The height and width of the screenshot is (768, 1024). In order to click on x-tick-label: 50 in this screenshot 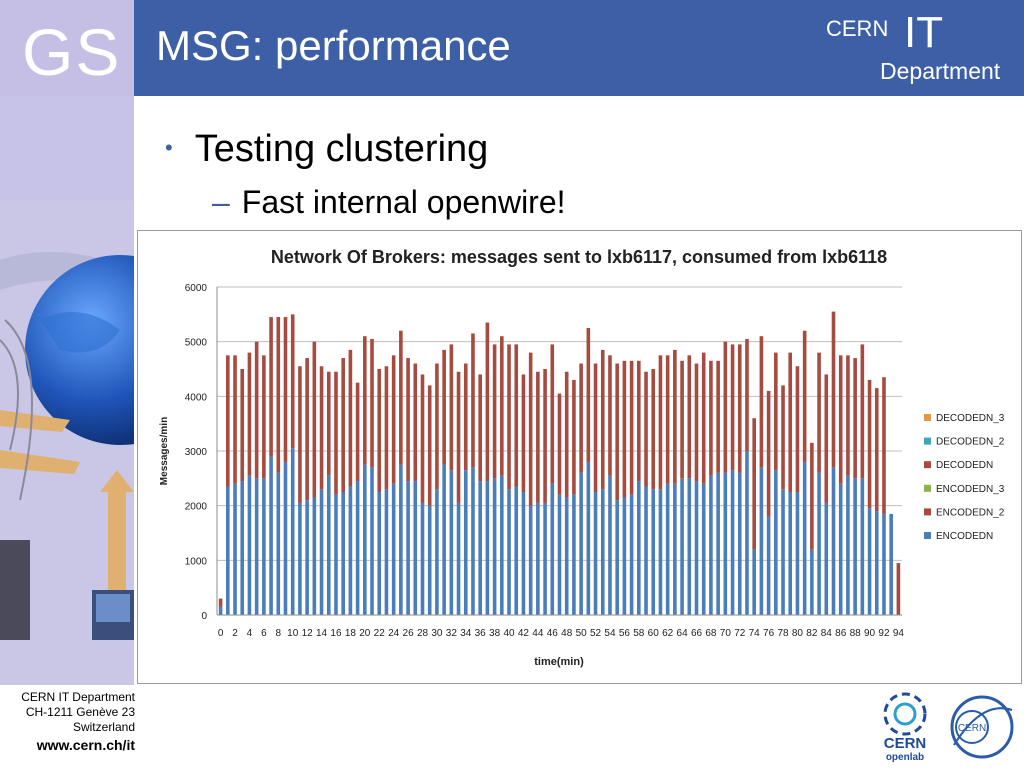, I will do `click(582, 633)`.